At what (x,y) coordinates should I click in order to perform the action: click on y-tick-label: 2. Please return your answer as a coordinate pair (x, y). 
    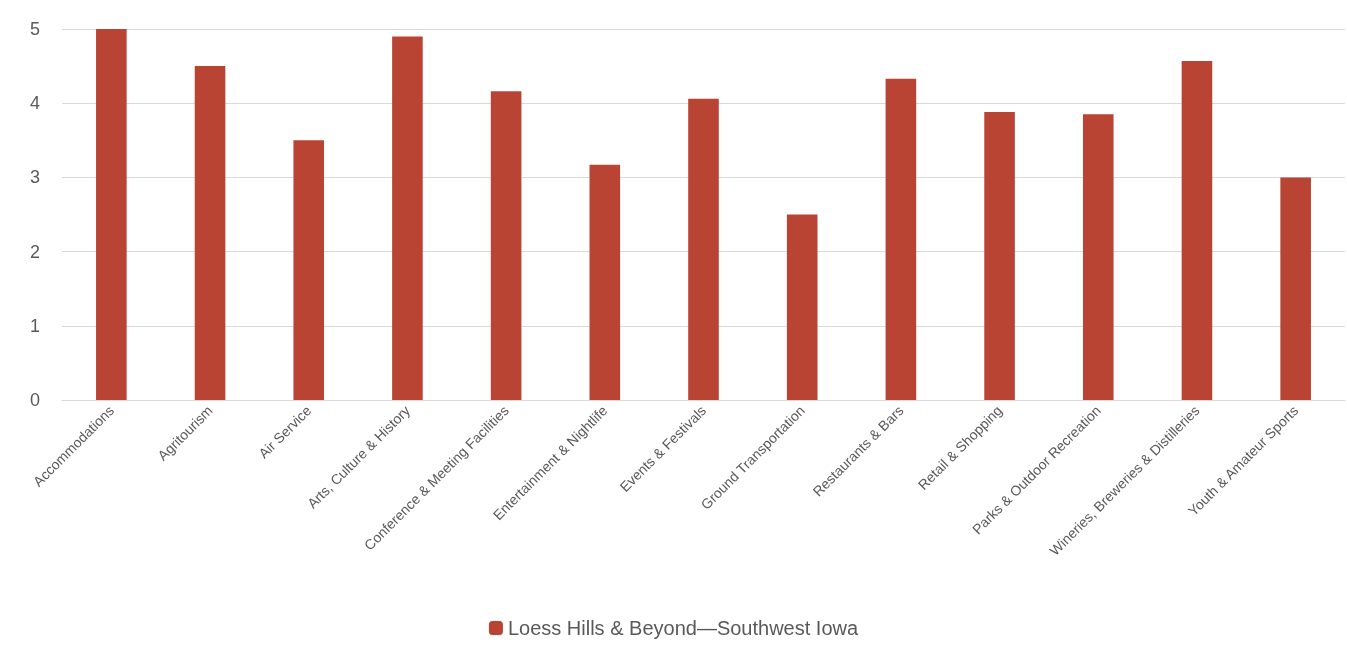
    Looking at the image, I should click on (34, 251).